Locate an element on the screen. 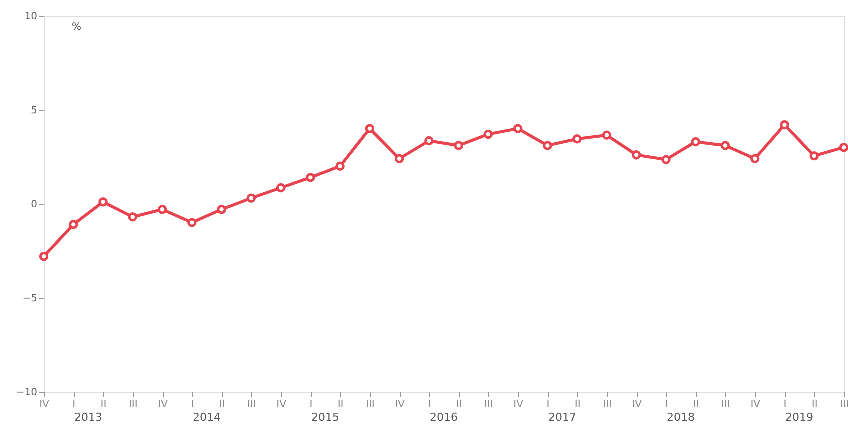 This screenshot has height=435, width=848. text: 2019 is located at coordinates (800, 417).